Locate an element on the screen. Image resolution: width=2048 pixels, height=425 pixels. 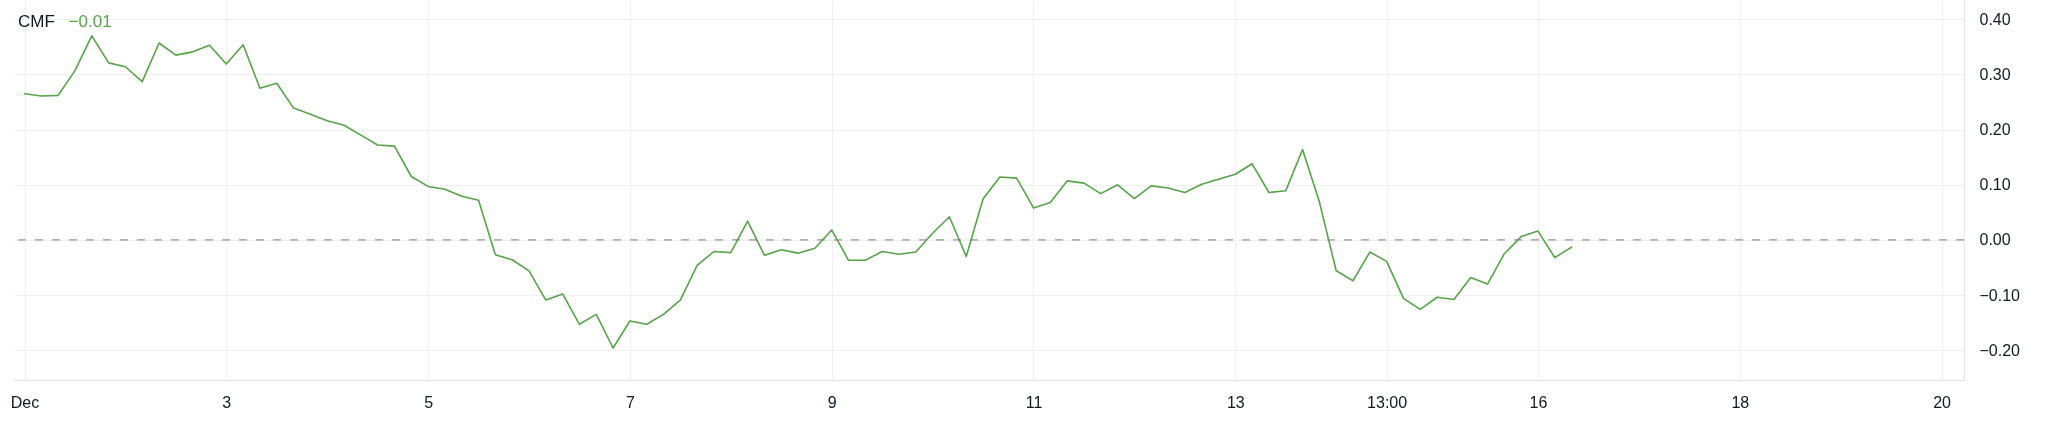
x-tick-label: 9 is located at coordinates (832, 402).